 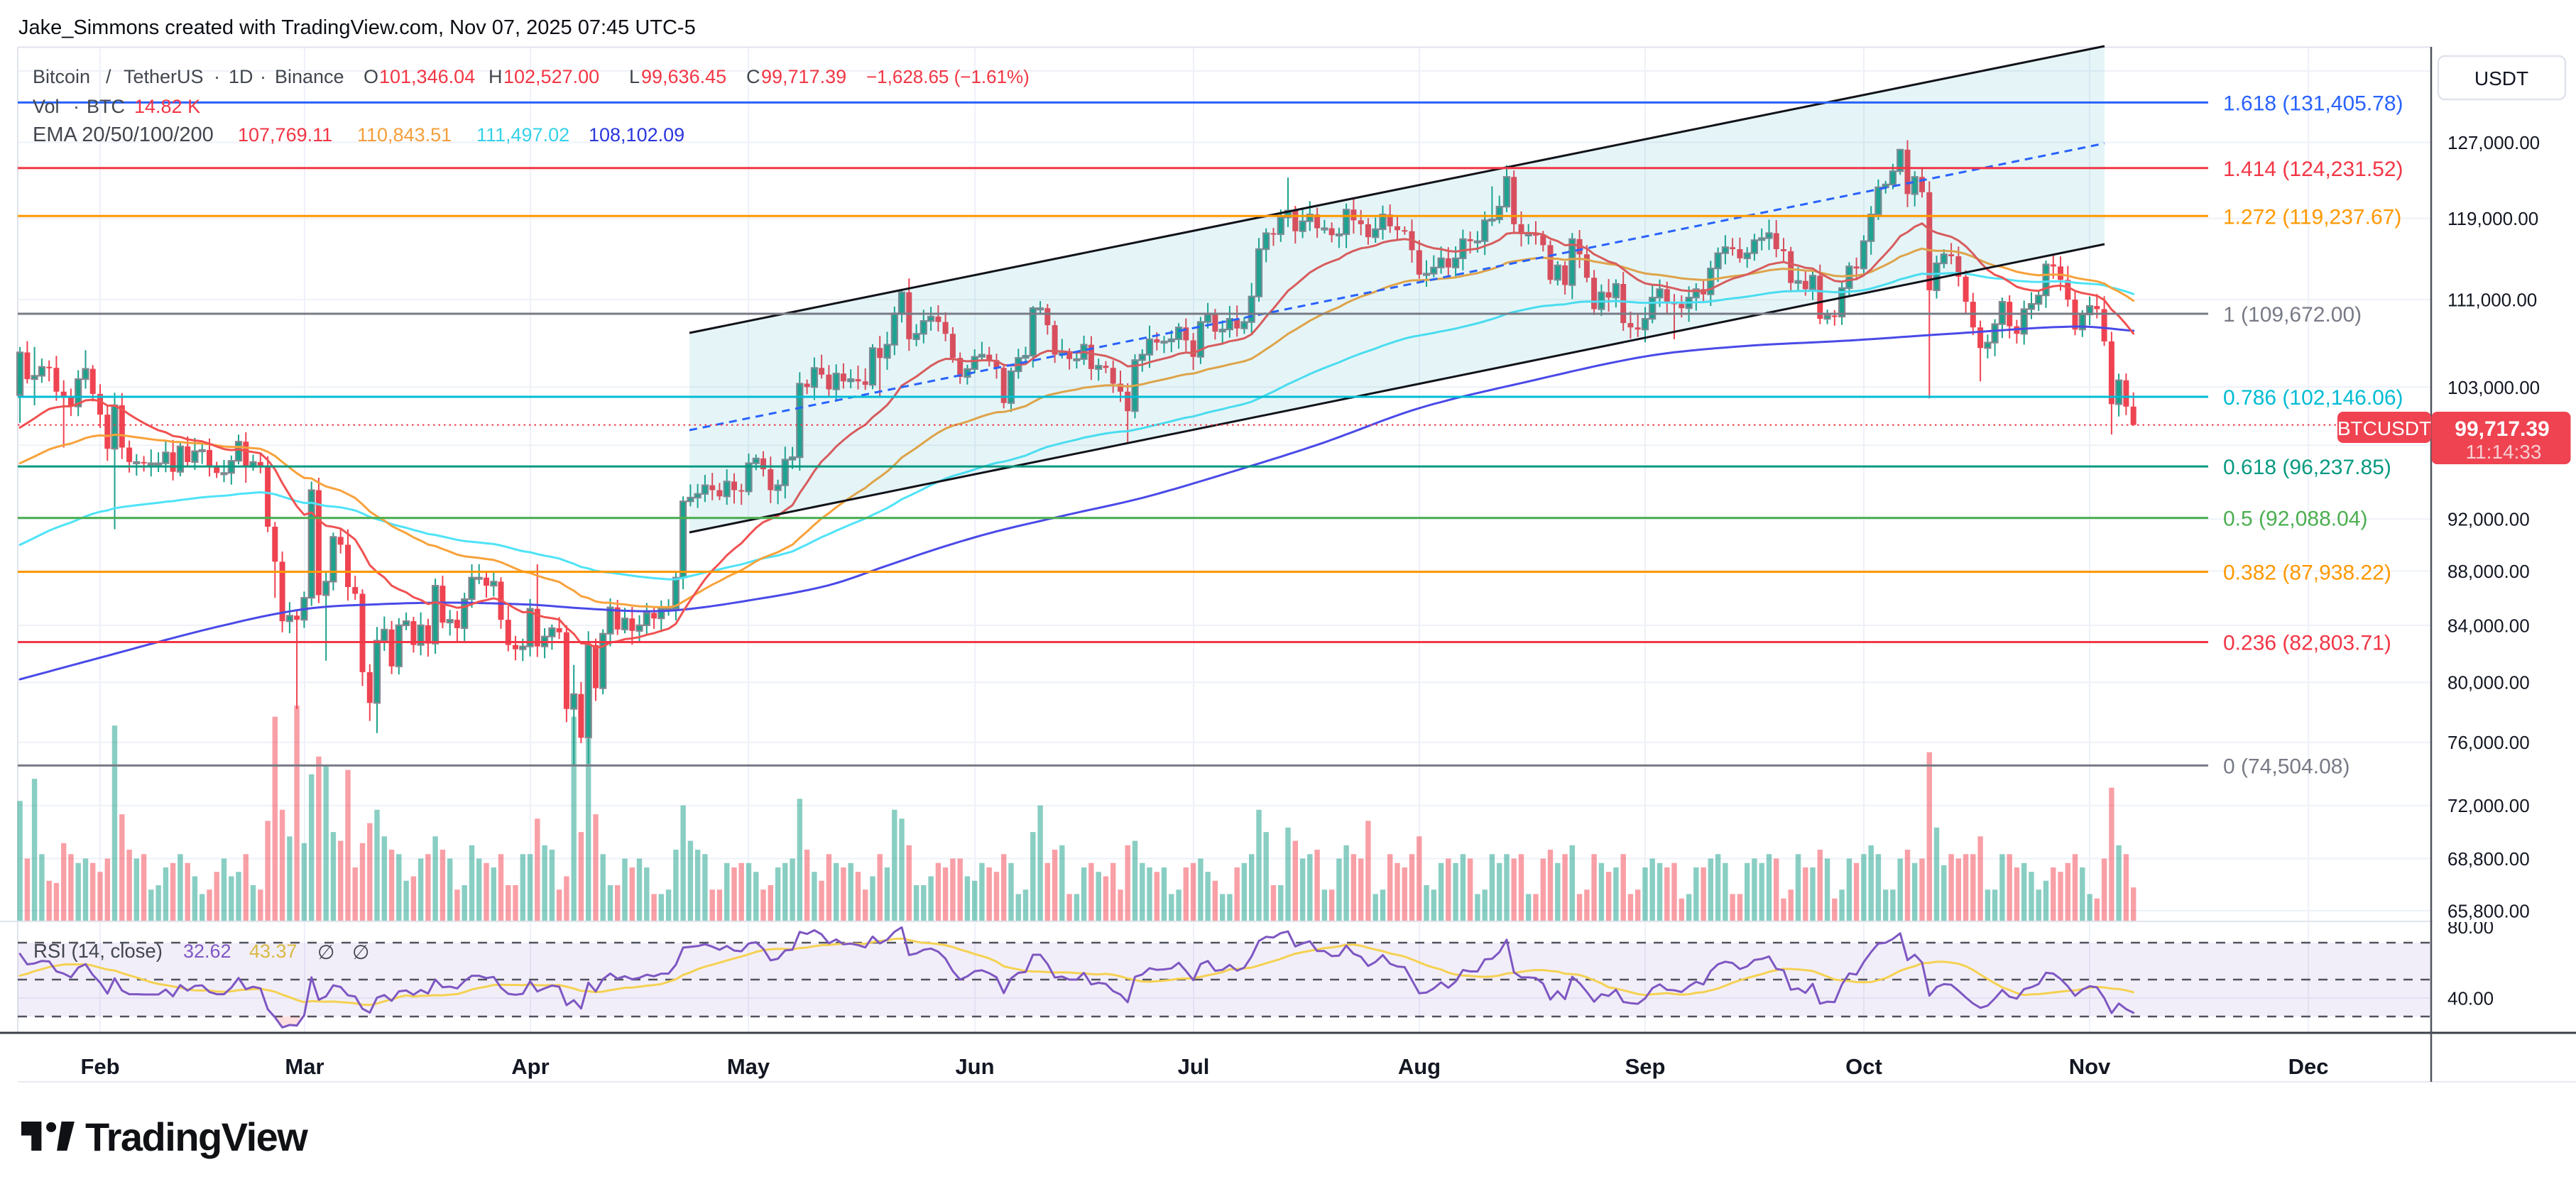 I want to click on svg-text: 92,000.00, so click(x=2488, y=519).